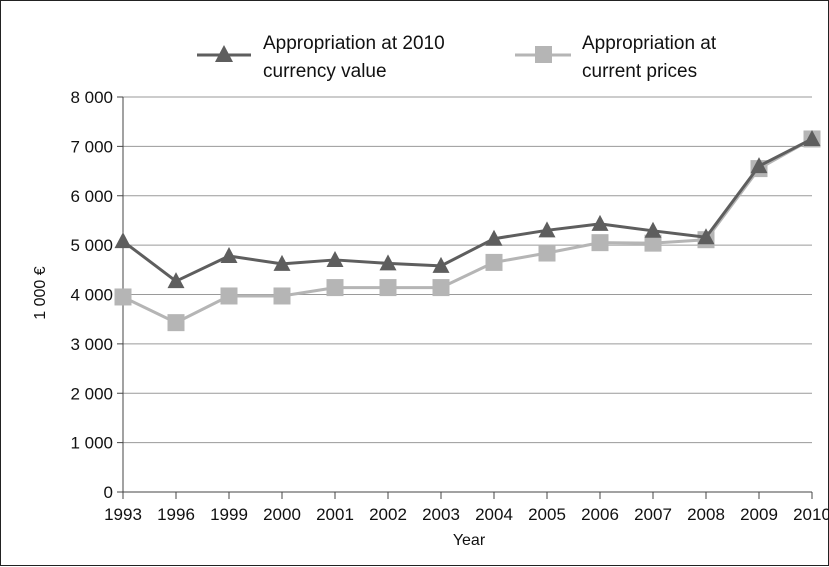 Image resolution: width=829 pixels, height=567 pixels. Describe the element at coordinates (354, 43) in the screenshot. I see `legend-label-constant-line1: Appropriation at 2010` at that location.